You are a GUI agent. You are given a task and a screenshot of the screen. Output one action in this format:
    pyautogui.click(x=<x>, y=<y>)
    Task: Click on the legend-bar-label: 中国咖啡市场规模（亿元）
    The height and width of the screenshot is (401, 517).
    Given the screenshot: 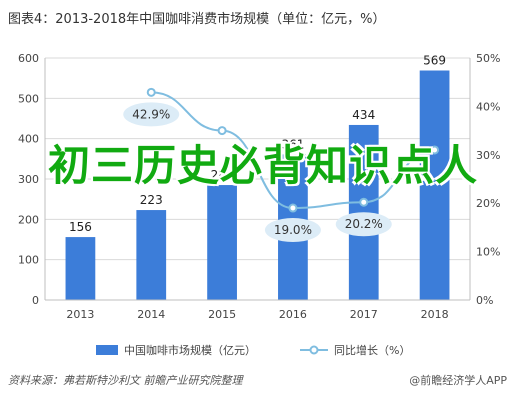 What is the action you would take?
    pyautogui.click(x=190, y=350)
    